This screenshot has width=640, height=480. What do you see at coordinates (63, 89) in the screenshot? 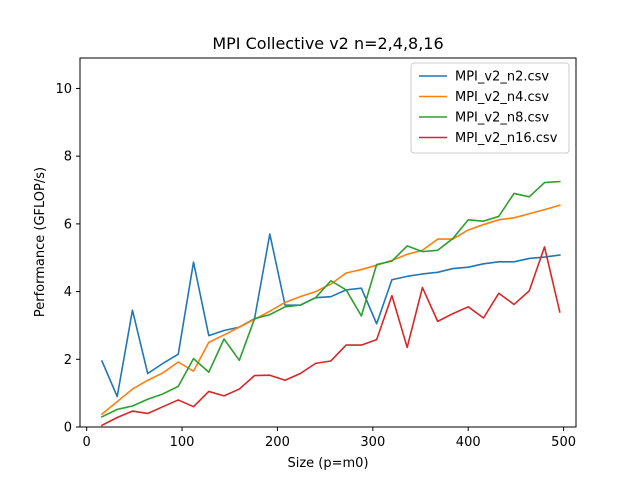
I see `y-tick-label: 10` at bounding box center [63, 89].